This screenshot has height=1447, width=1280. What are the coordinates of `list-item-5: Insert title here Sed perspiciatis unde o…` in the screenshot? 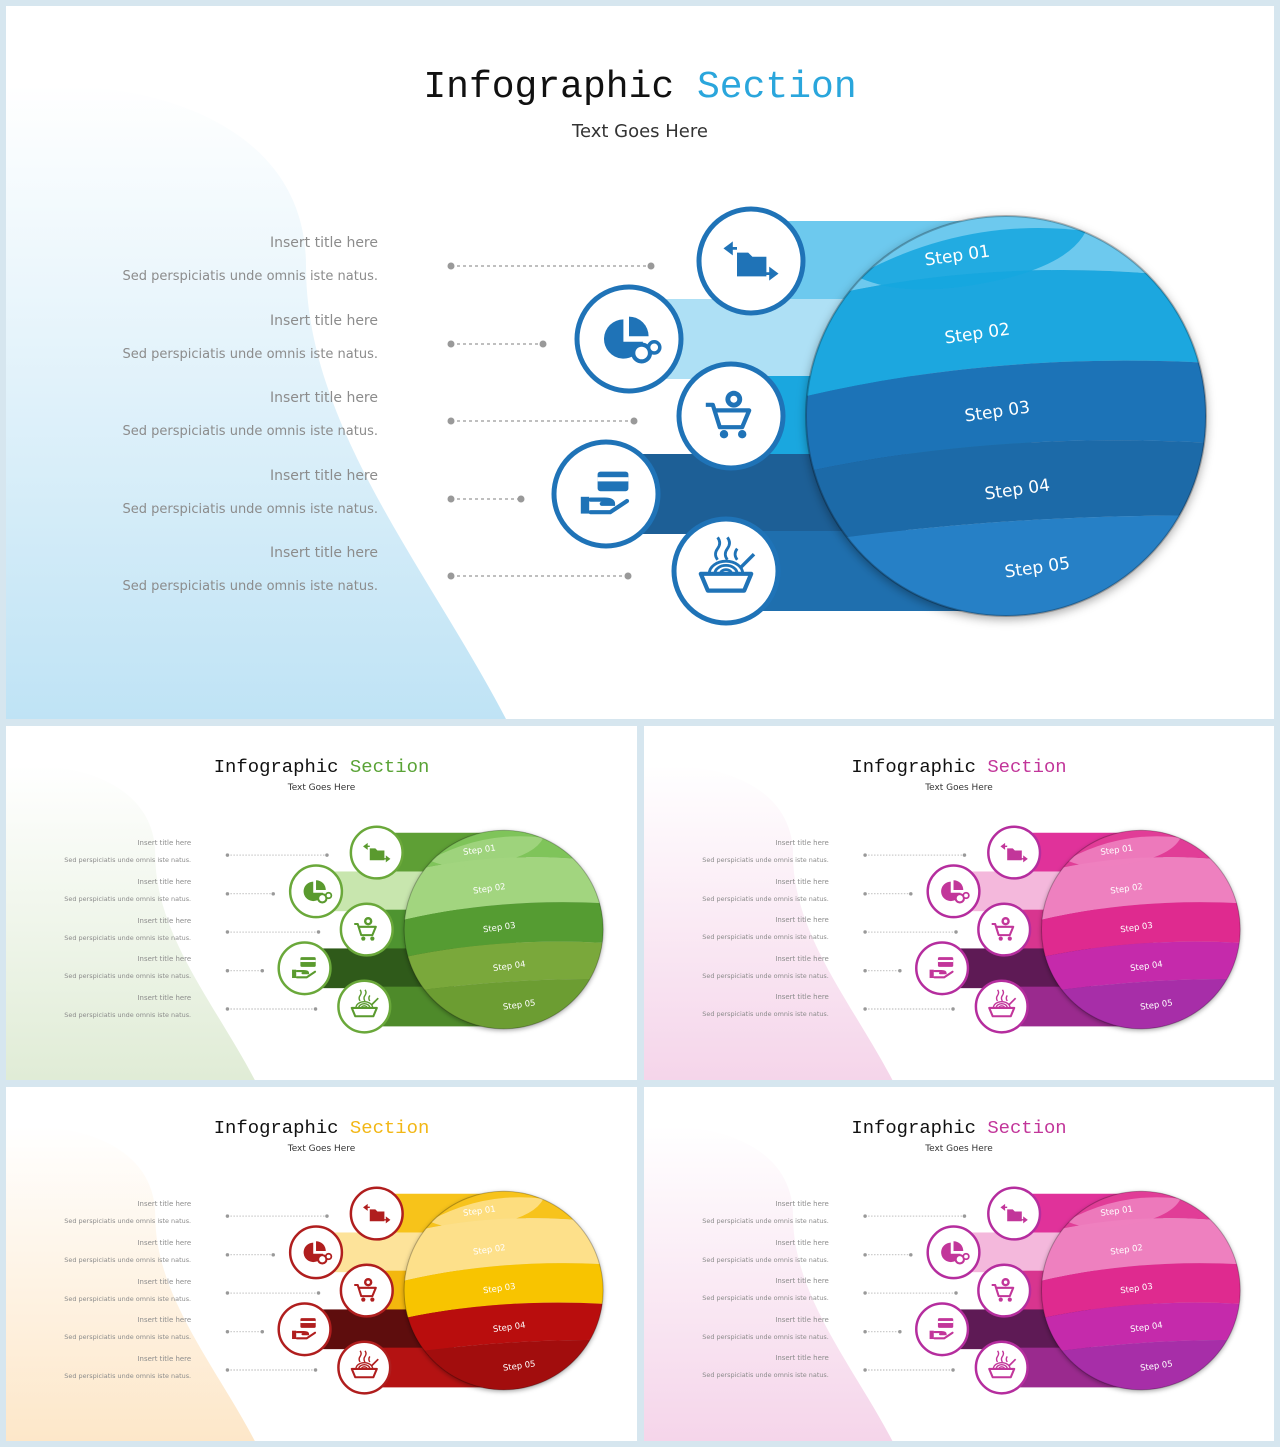 It's located at (127, 1368).